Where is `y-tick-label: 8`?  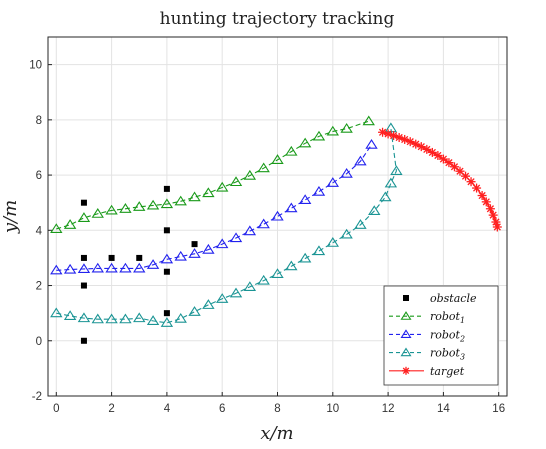
y-tick-label: 8 is located at coordinates (39, 121).